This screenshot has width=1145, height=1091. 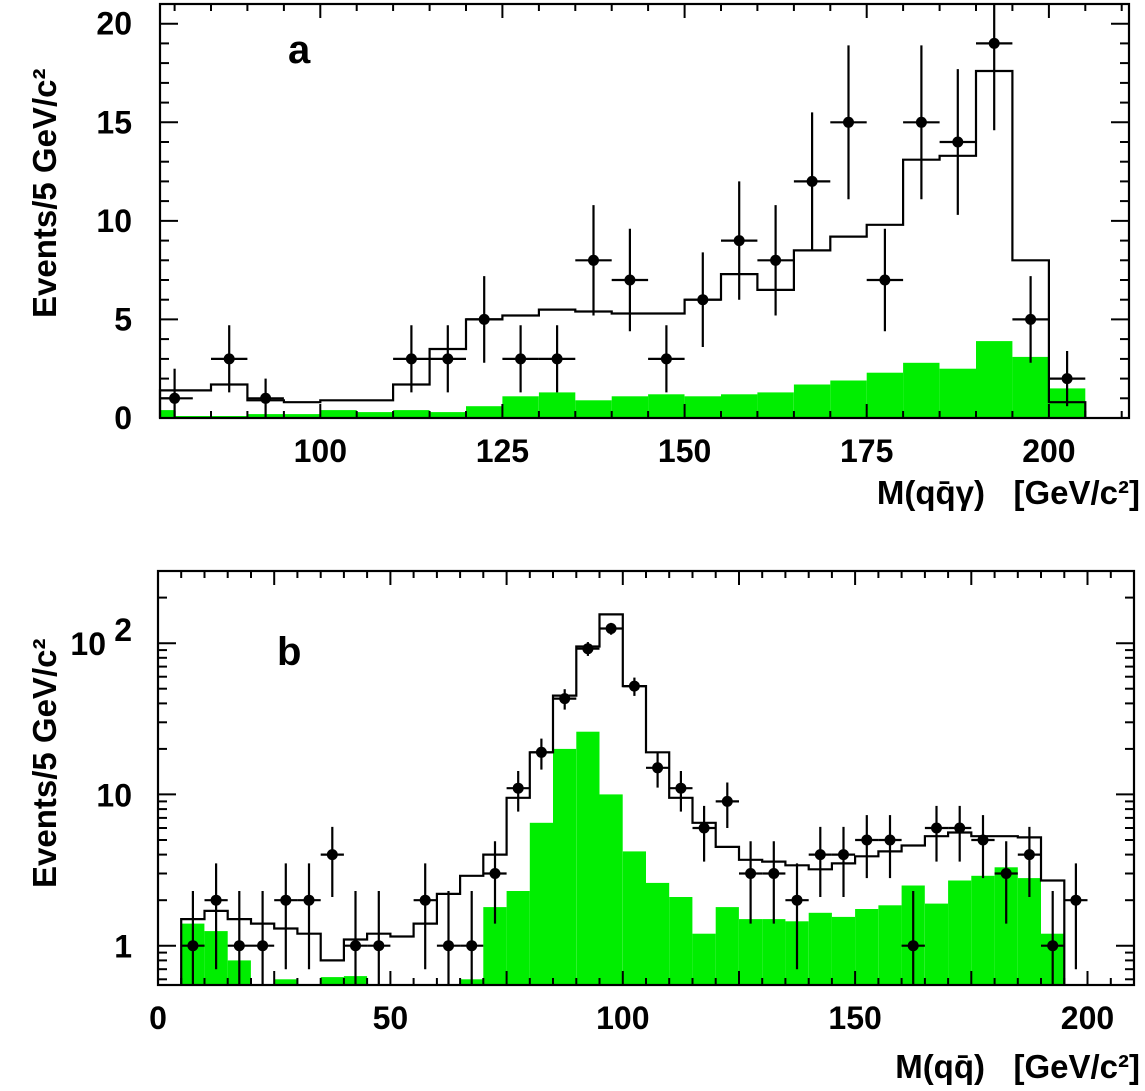 What do you see at coordinates (289, 652) in the screenshot?
I see `panel-label: b` at bounding box center [289, 652].